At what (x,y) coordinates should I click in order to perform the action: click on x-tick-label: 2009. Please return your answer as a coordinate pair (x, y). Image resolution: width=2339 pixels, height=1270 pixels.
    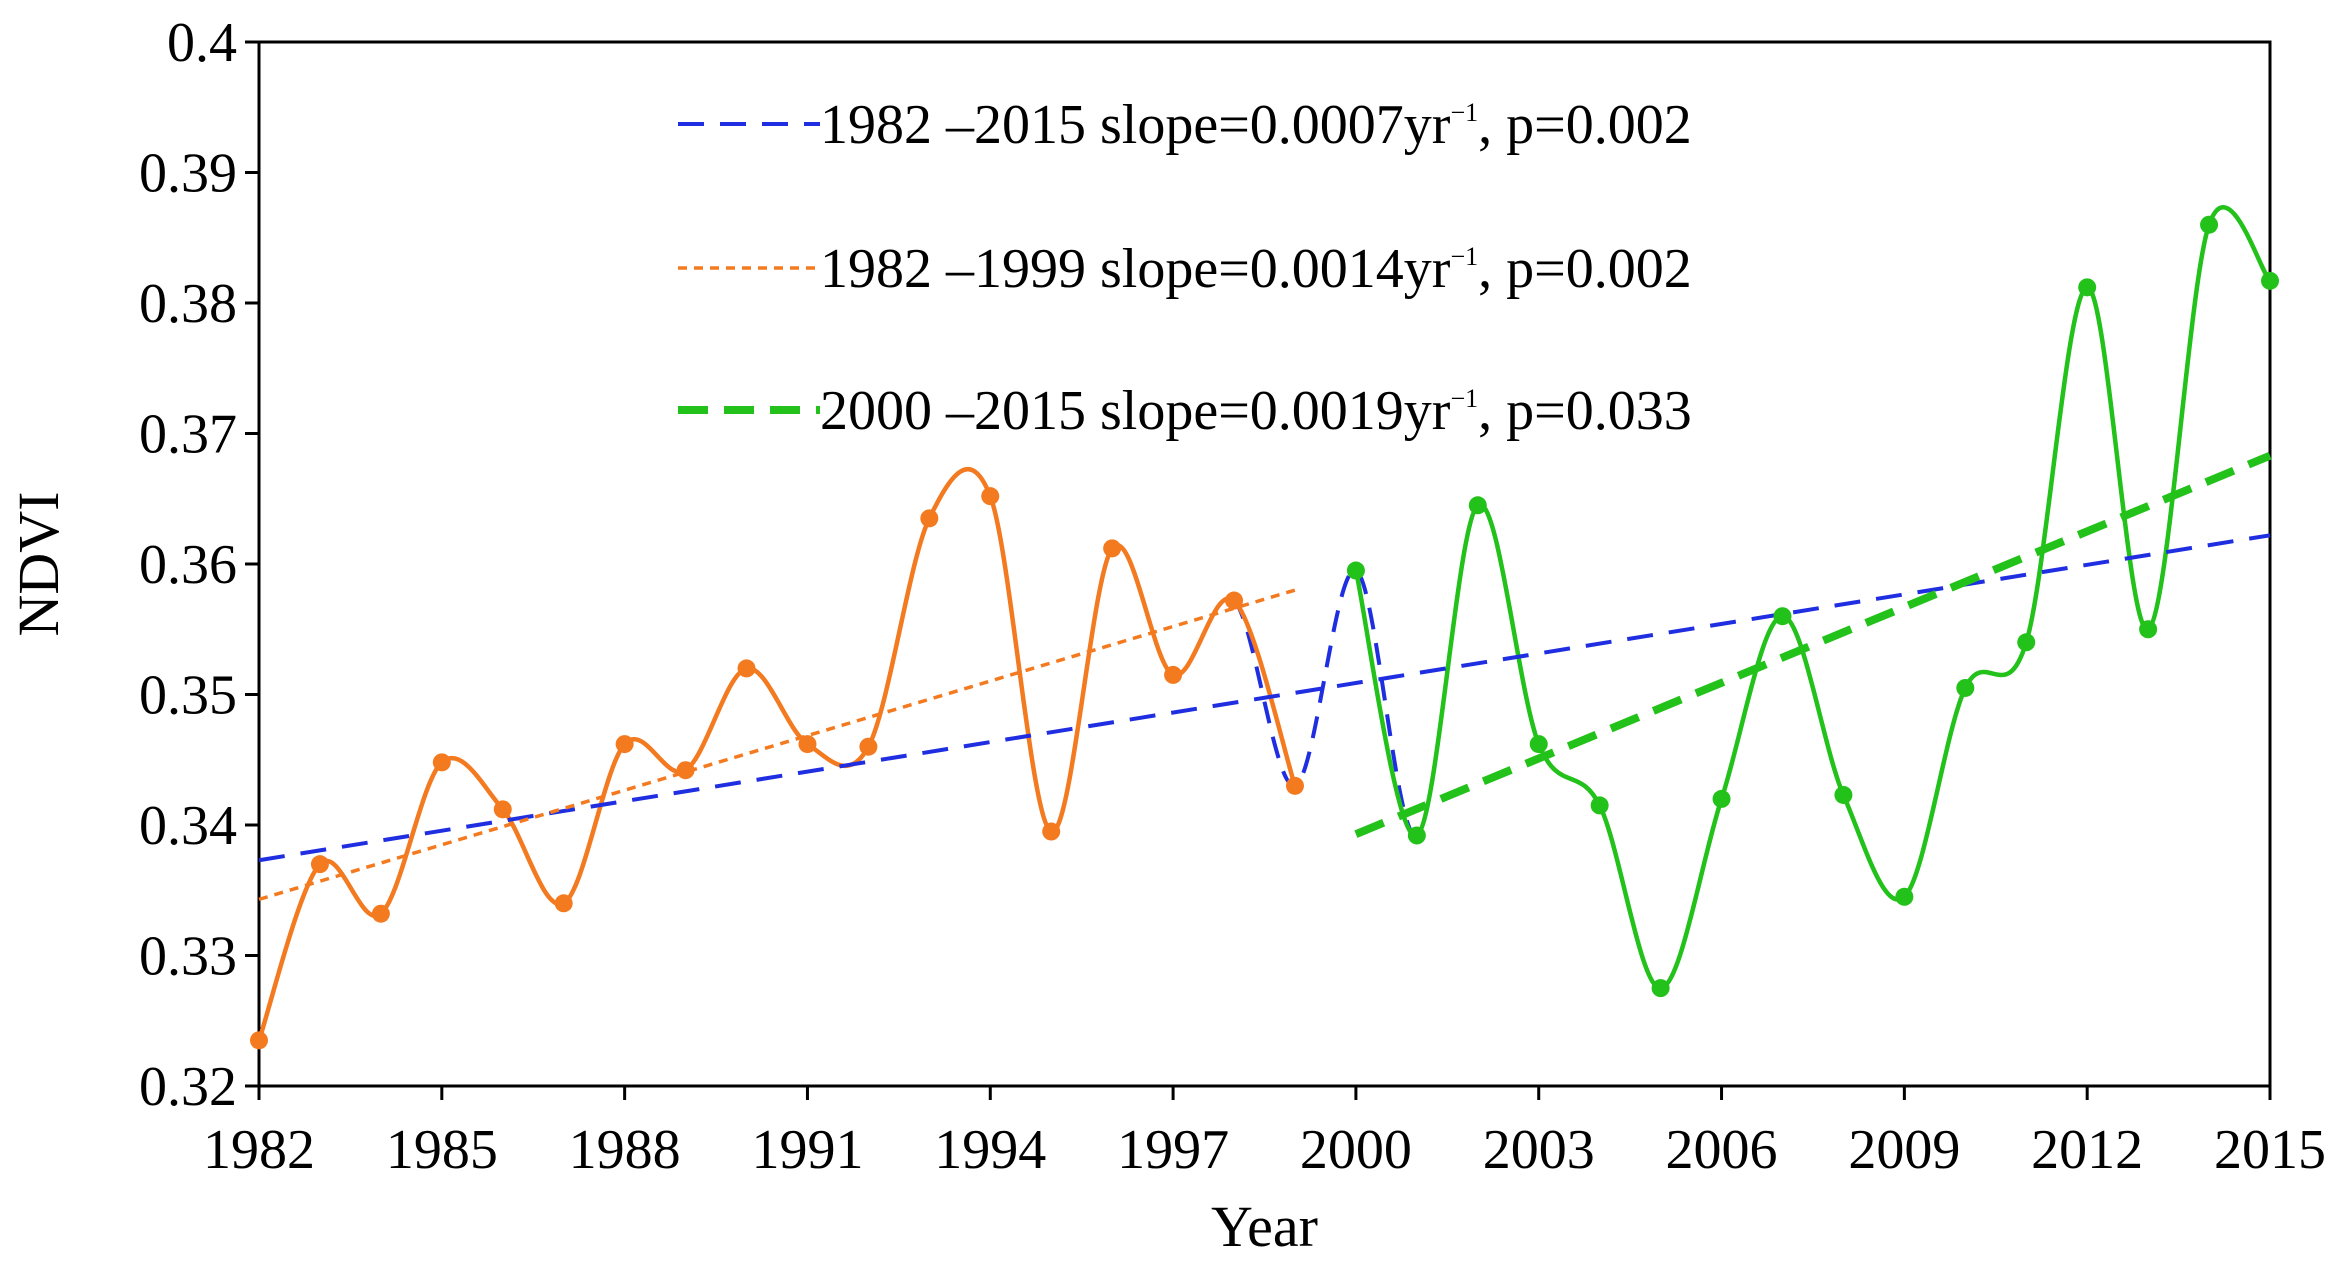
    Looking at the image, I should click on (1904, 1150).